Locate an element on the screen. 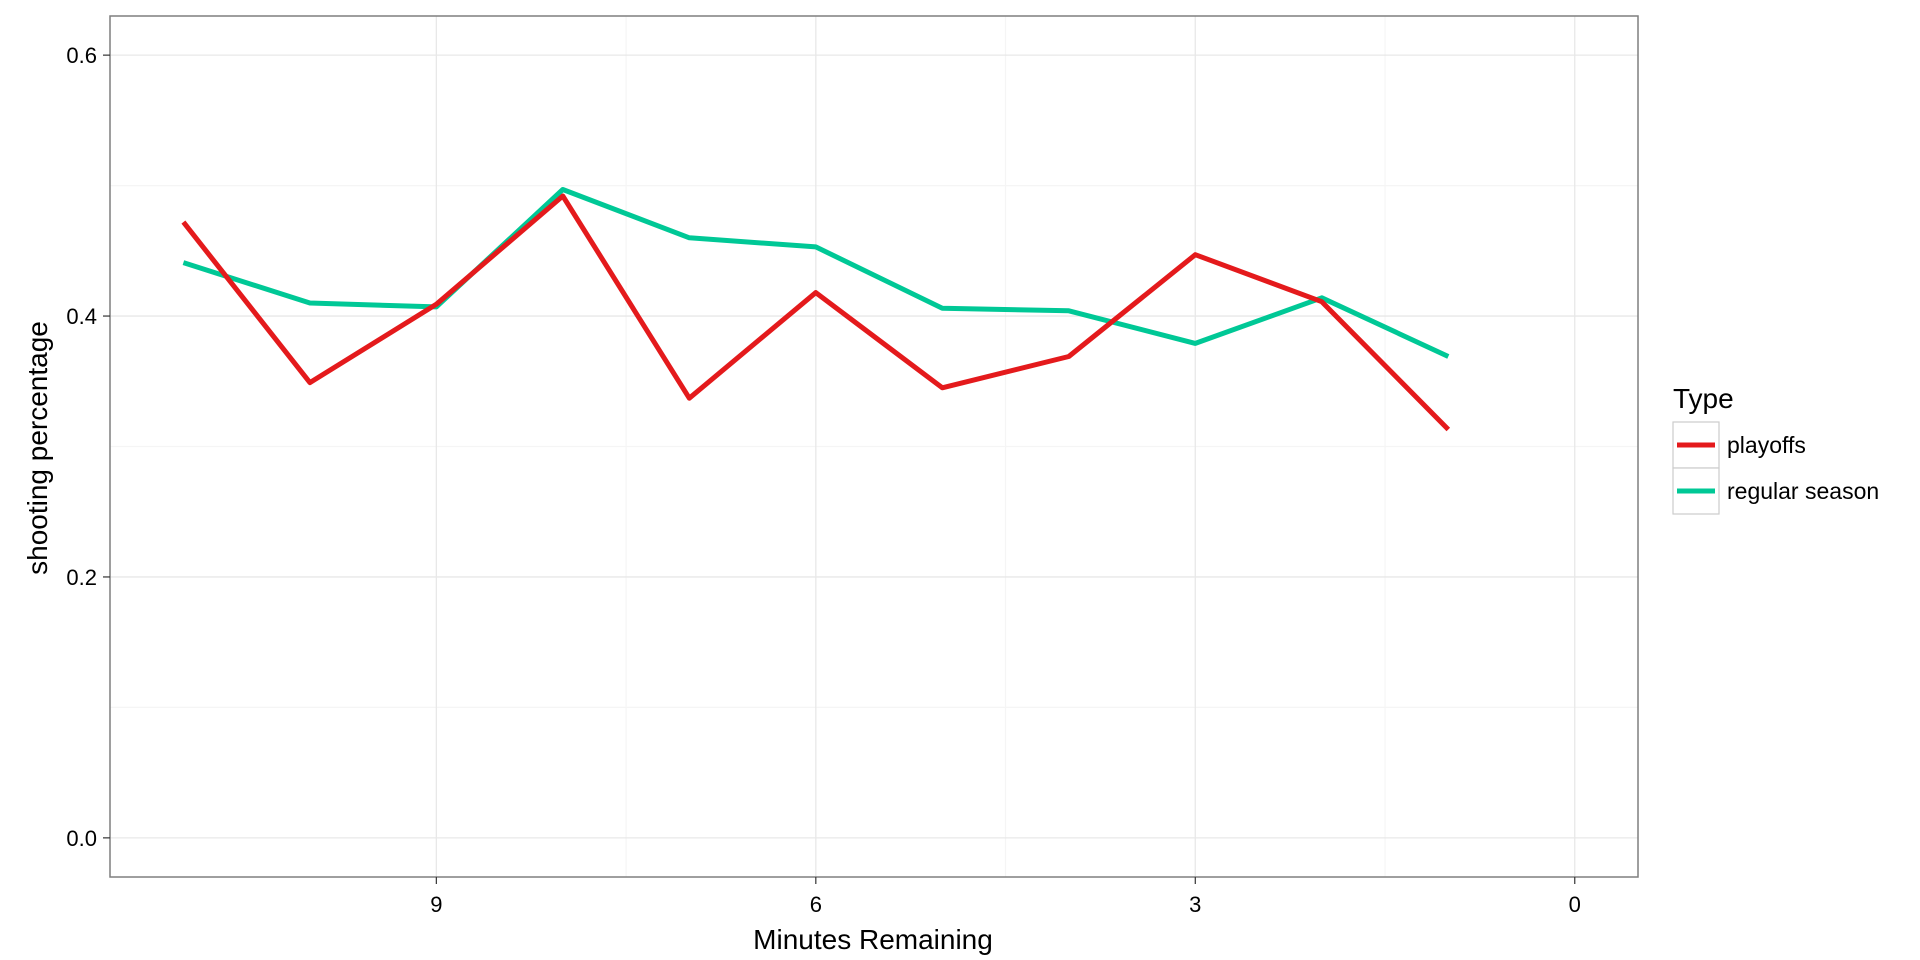  y-tick-label: 0.0 is located at coordinates (81, 838).